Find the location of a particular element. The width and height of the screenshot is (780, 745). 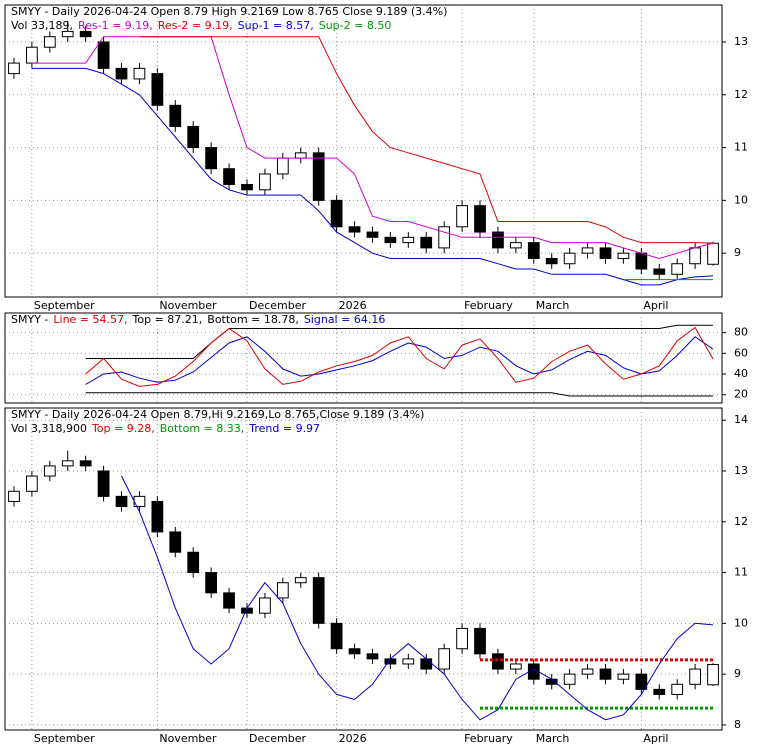

x-tick-label: February is located at coordinates (488, 305).